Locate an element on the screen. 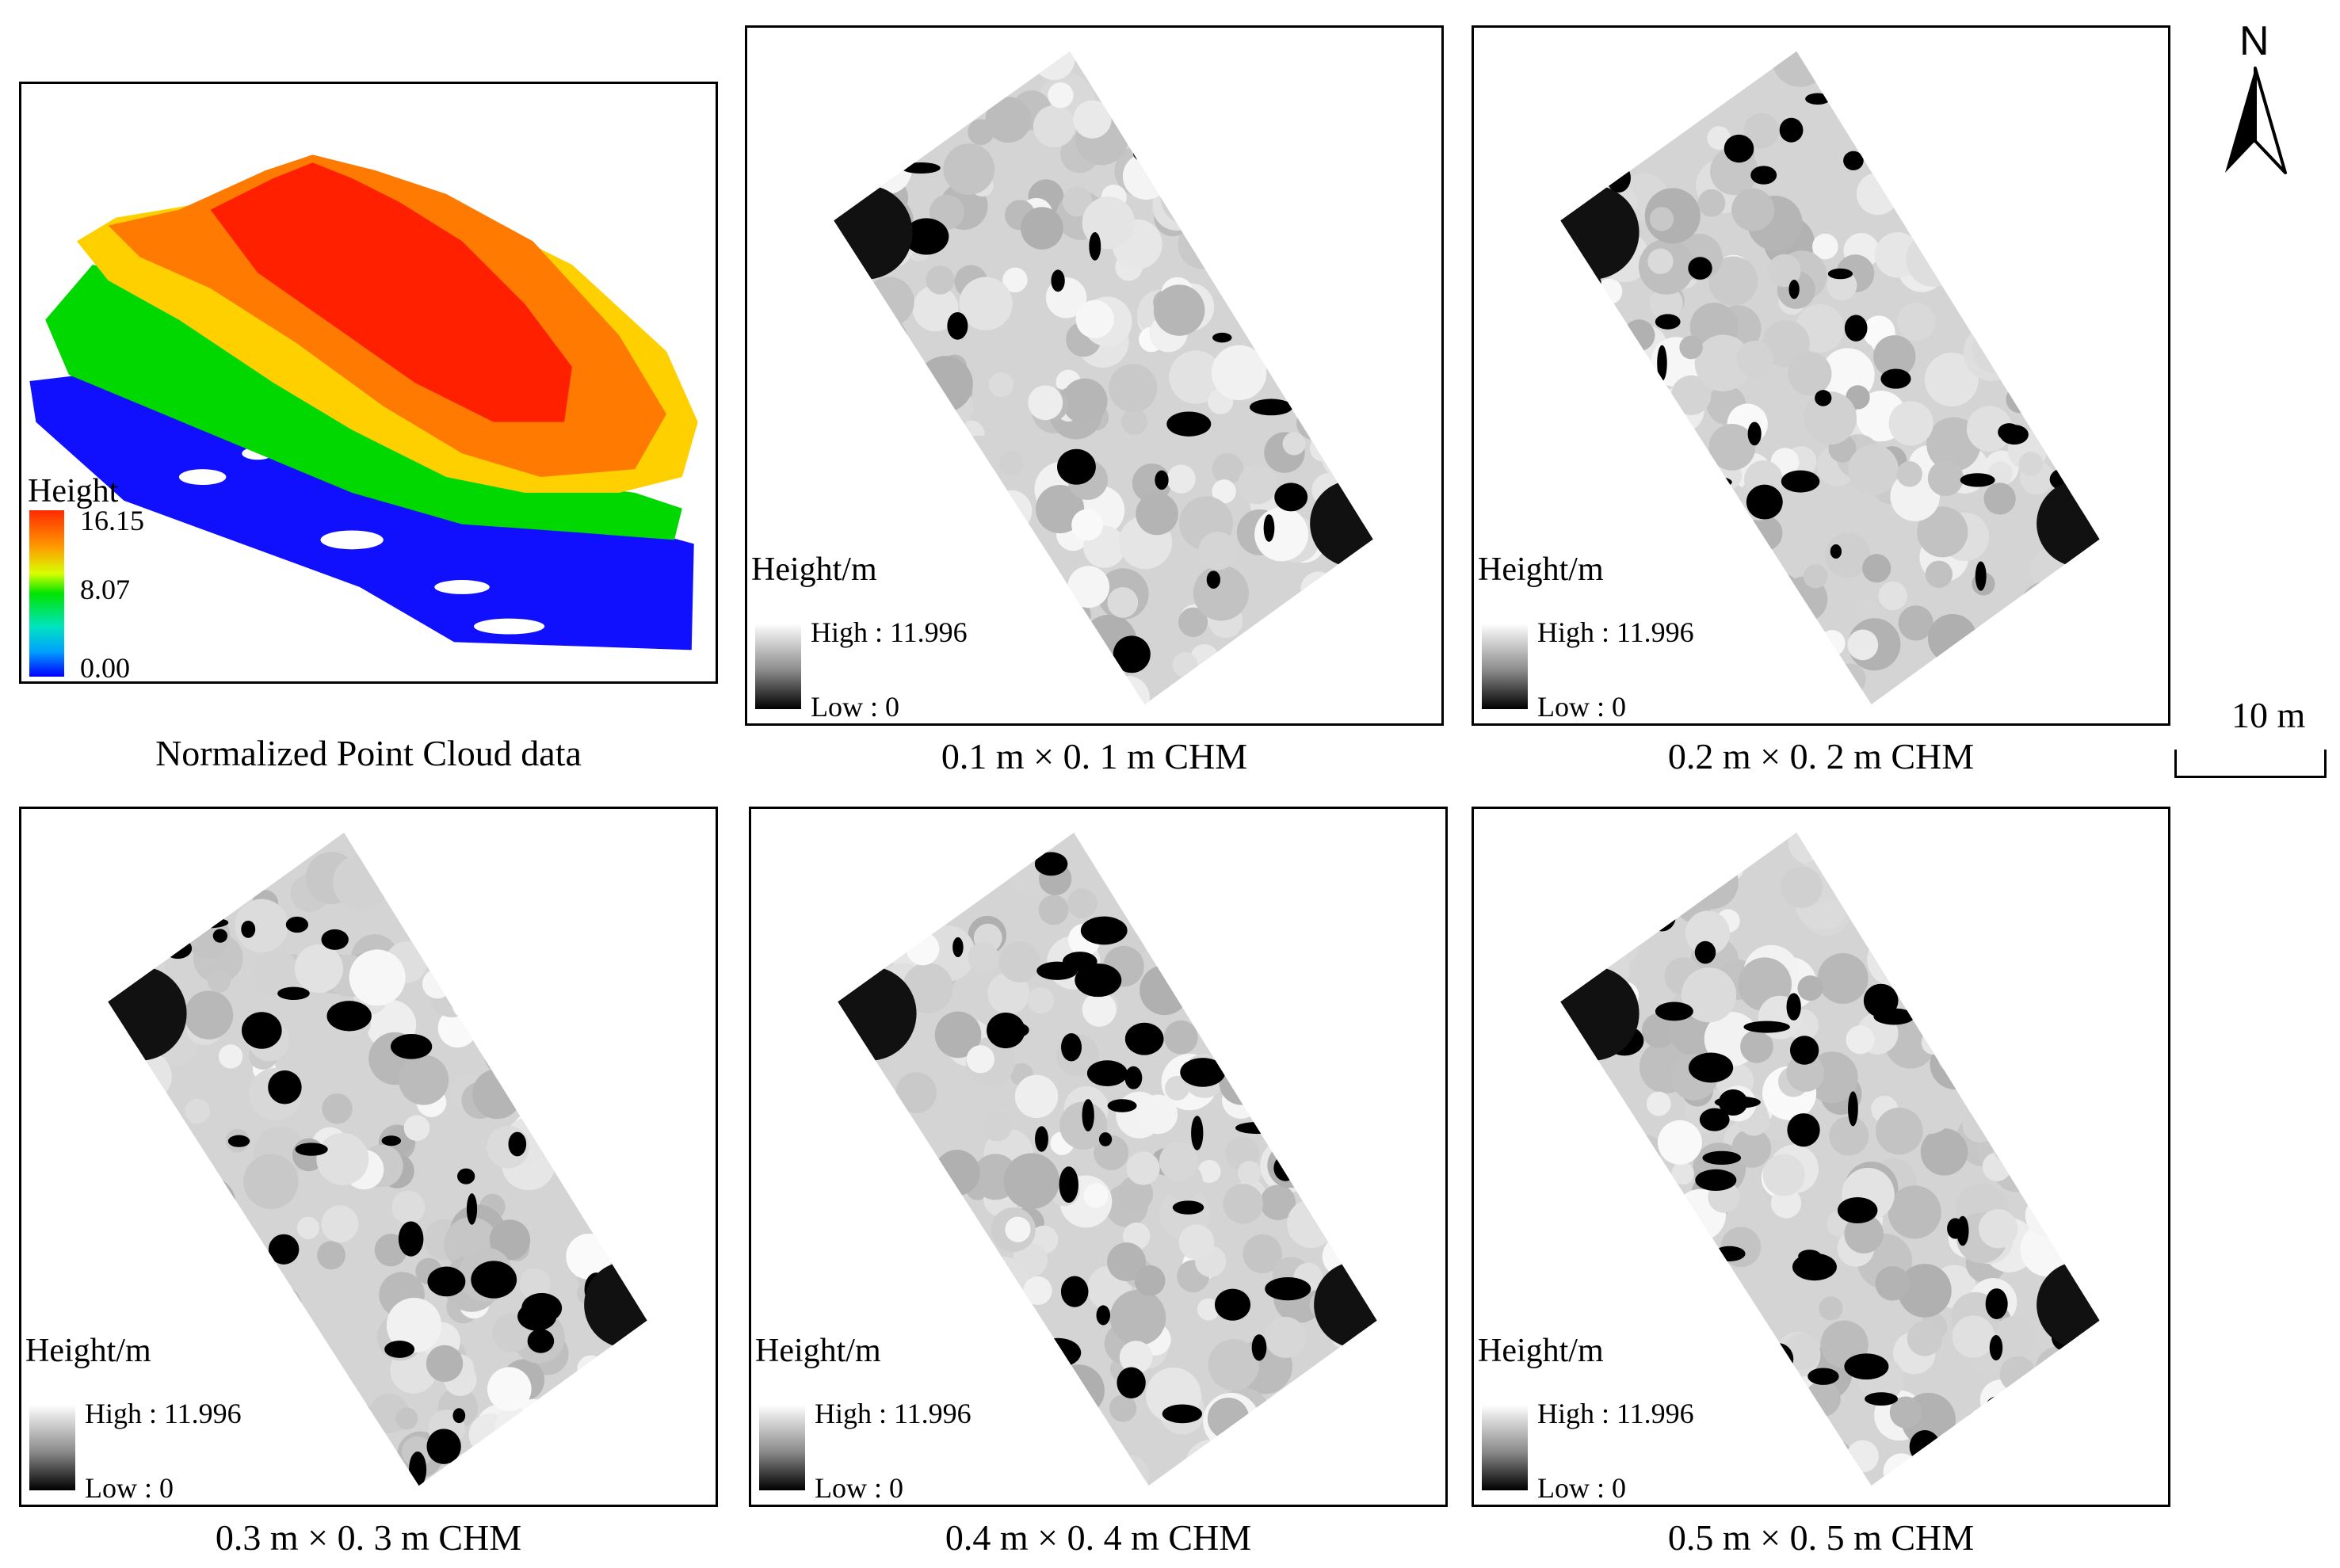 This screenshot has width=2340, height=1568. chm-gray-ramp is located at coordinates (52, 1447).